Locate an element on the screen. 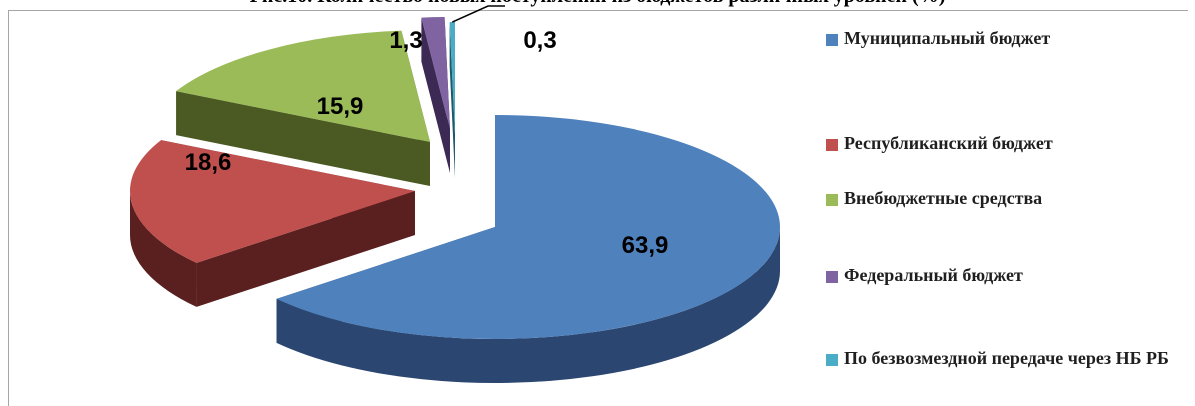  legend-label-4: По безвозмездной передаче через НБ РБ is located at coordinates (1006, 358).